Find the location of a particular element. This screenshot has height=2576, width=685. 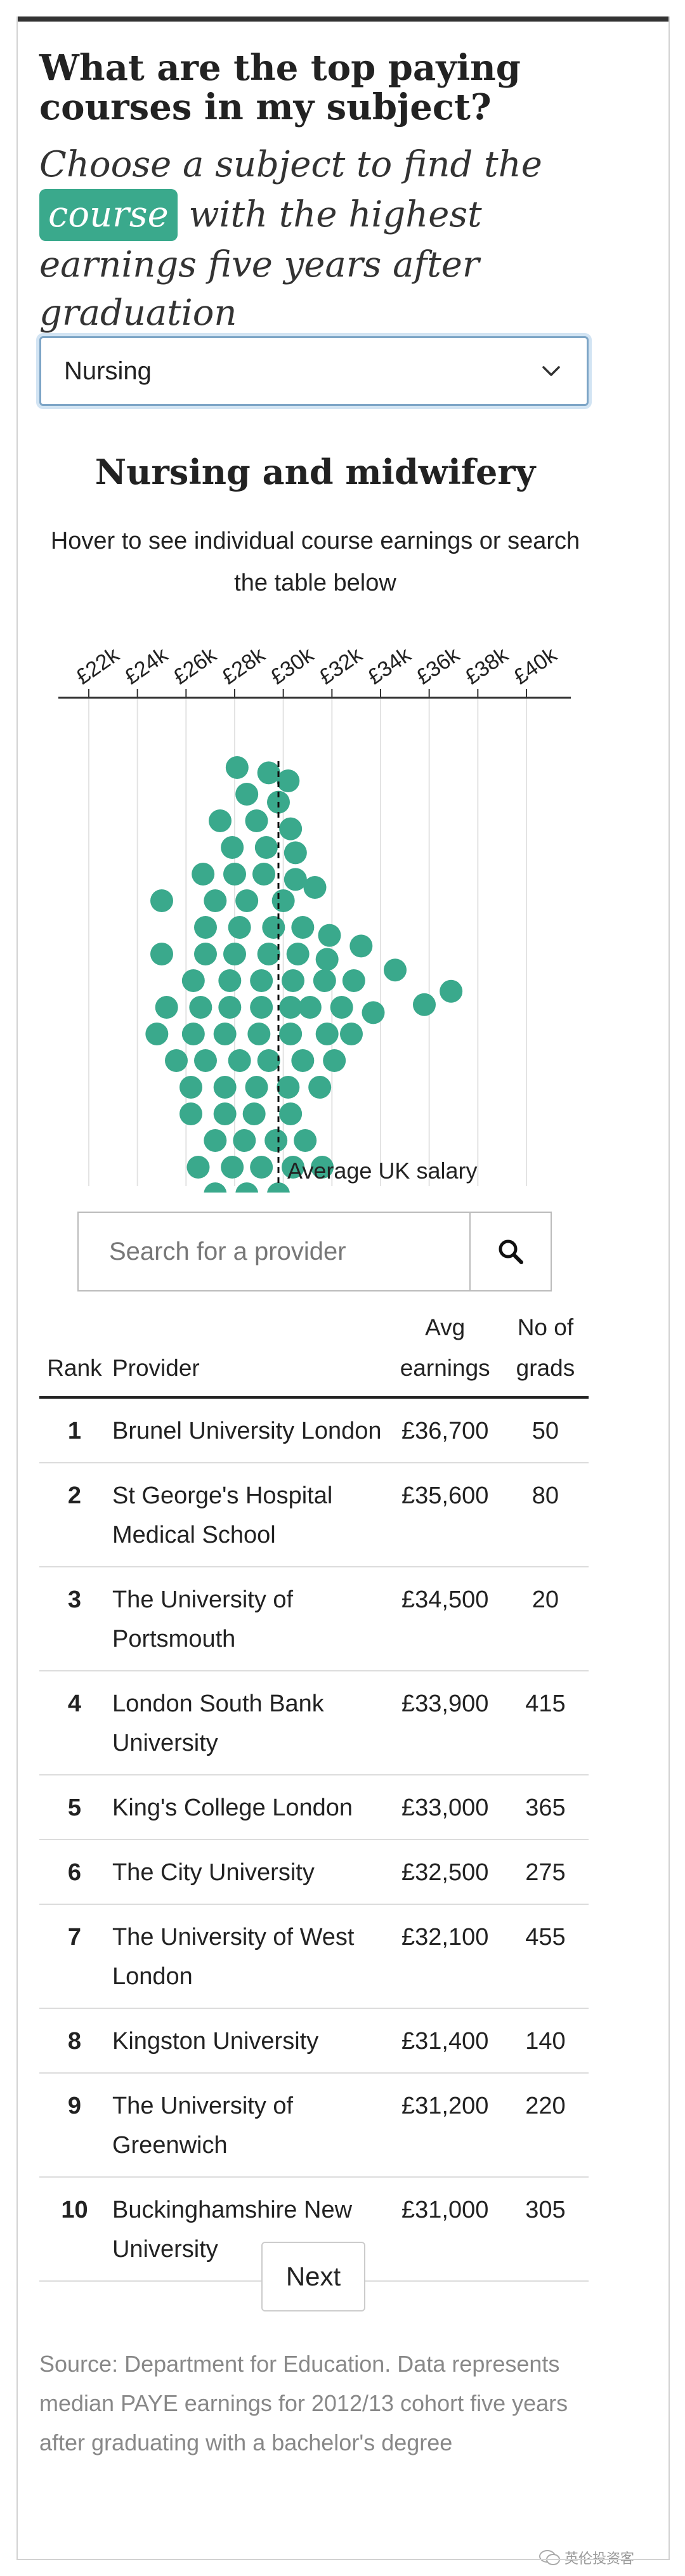

rank-cell: 1 is located at coordinates (75, 1431).